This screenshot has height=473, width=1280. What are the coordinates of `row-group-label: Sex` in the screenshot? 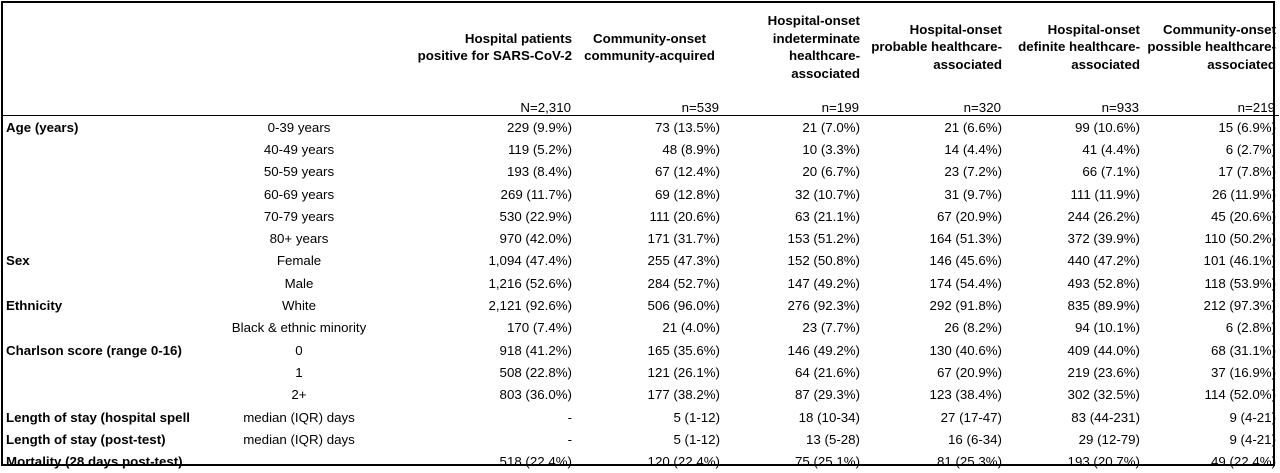 It's located at (18, 261).